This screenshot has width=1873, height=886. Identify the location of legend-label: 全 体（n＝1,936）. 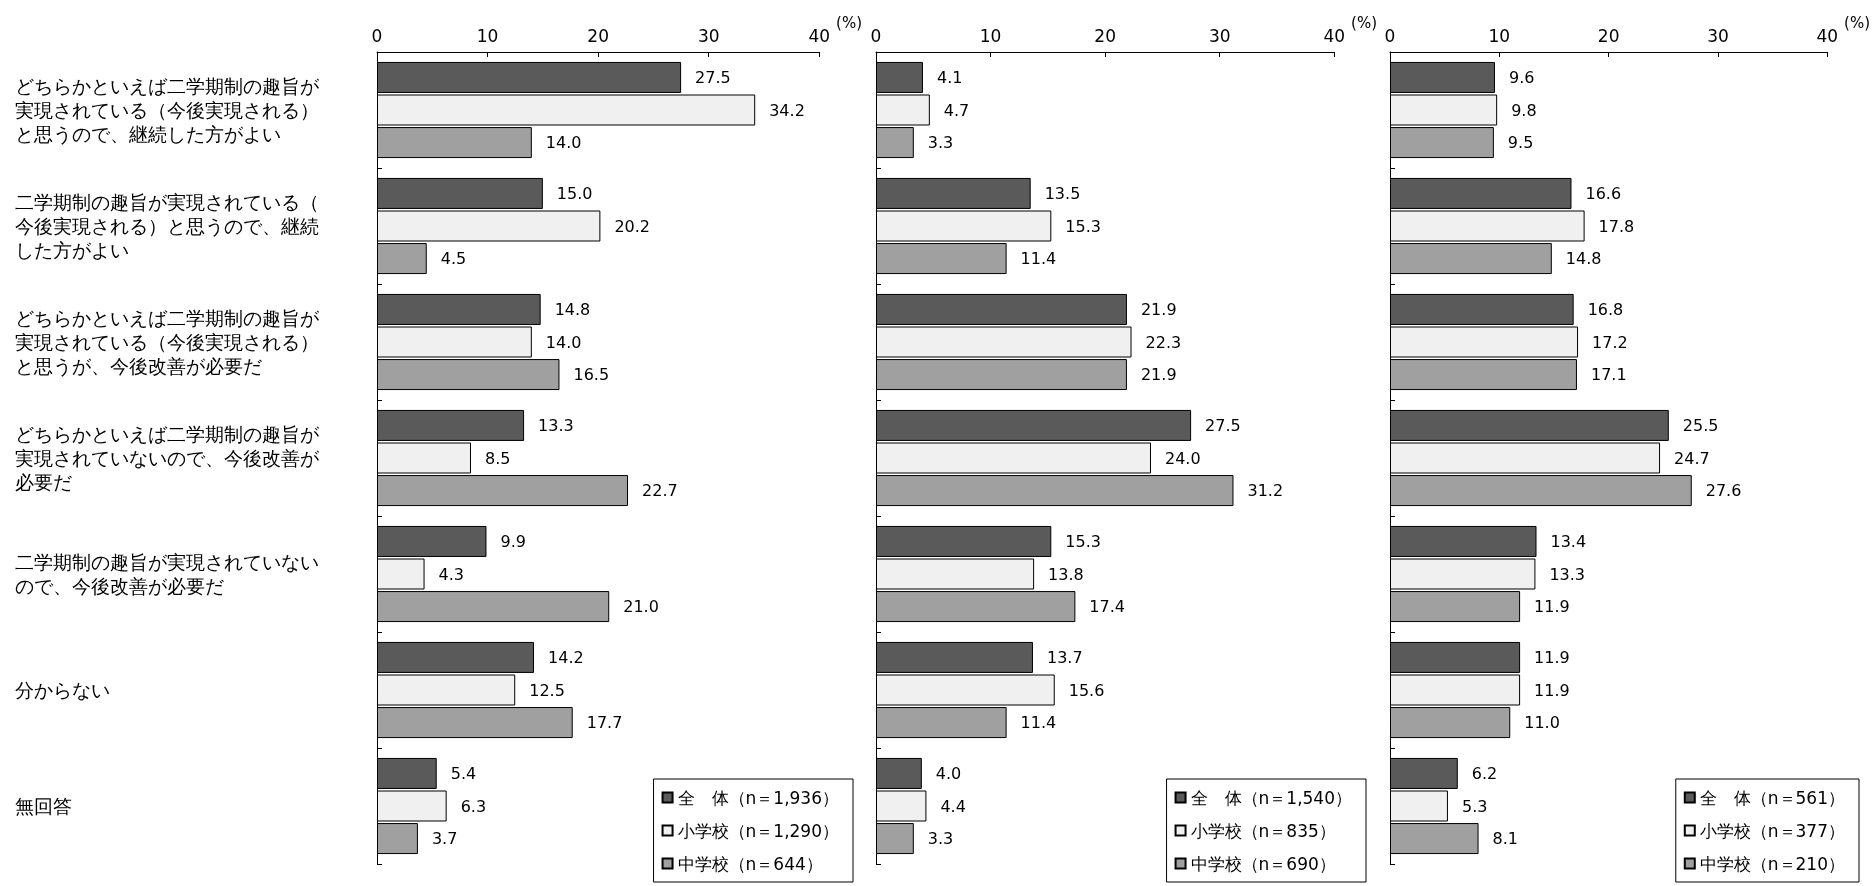
(758, 797).